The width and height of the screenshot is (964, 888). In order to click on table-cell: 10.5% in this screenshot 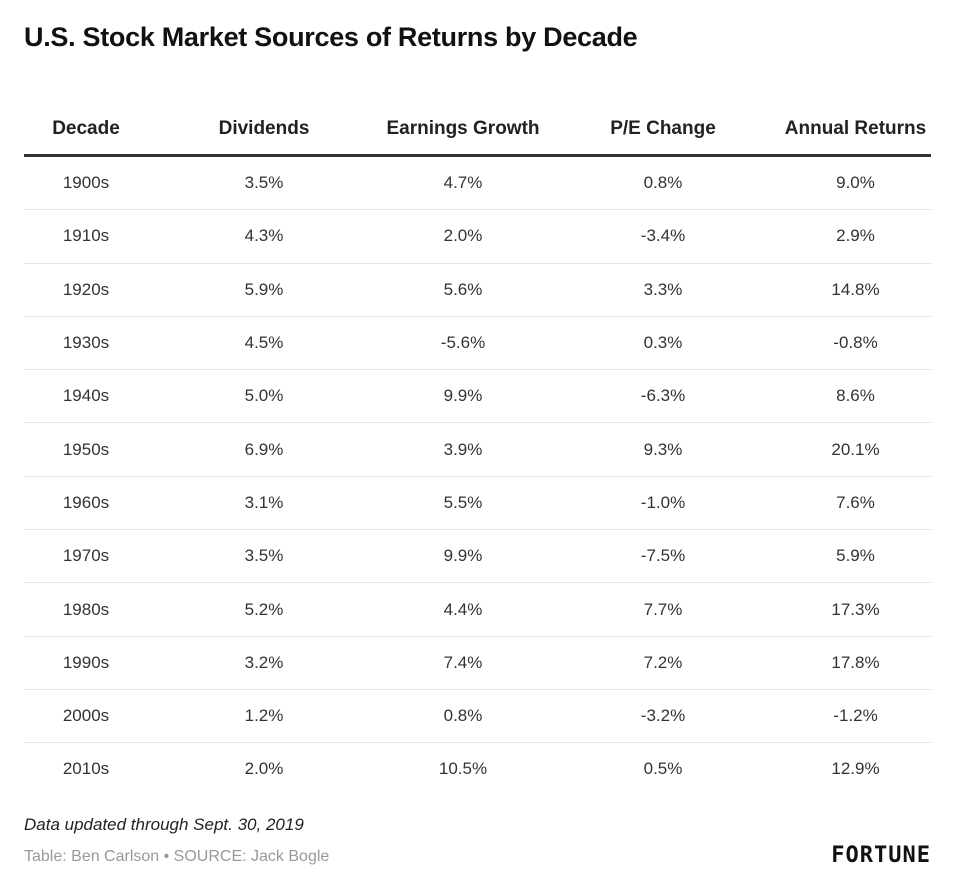, I will do `click(463, 769)`.